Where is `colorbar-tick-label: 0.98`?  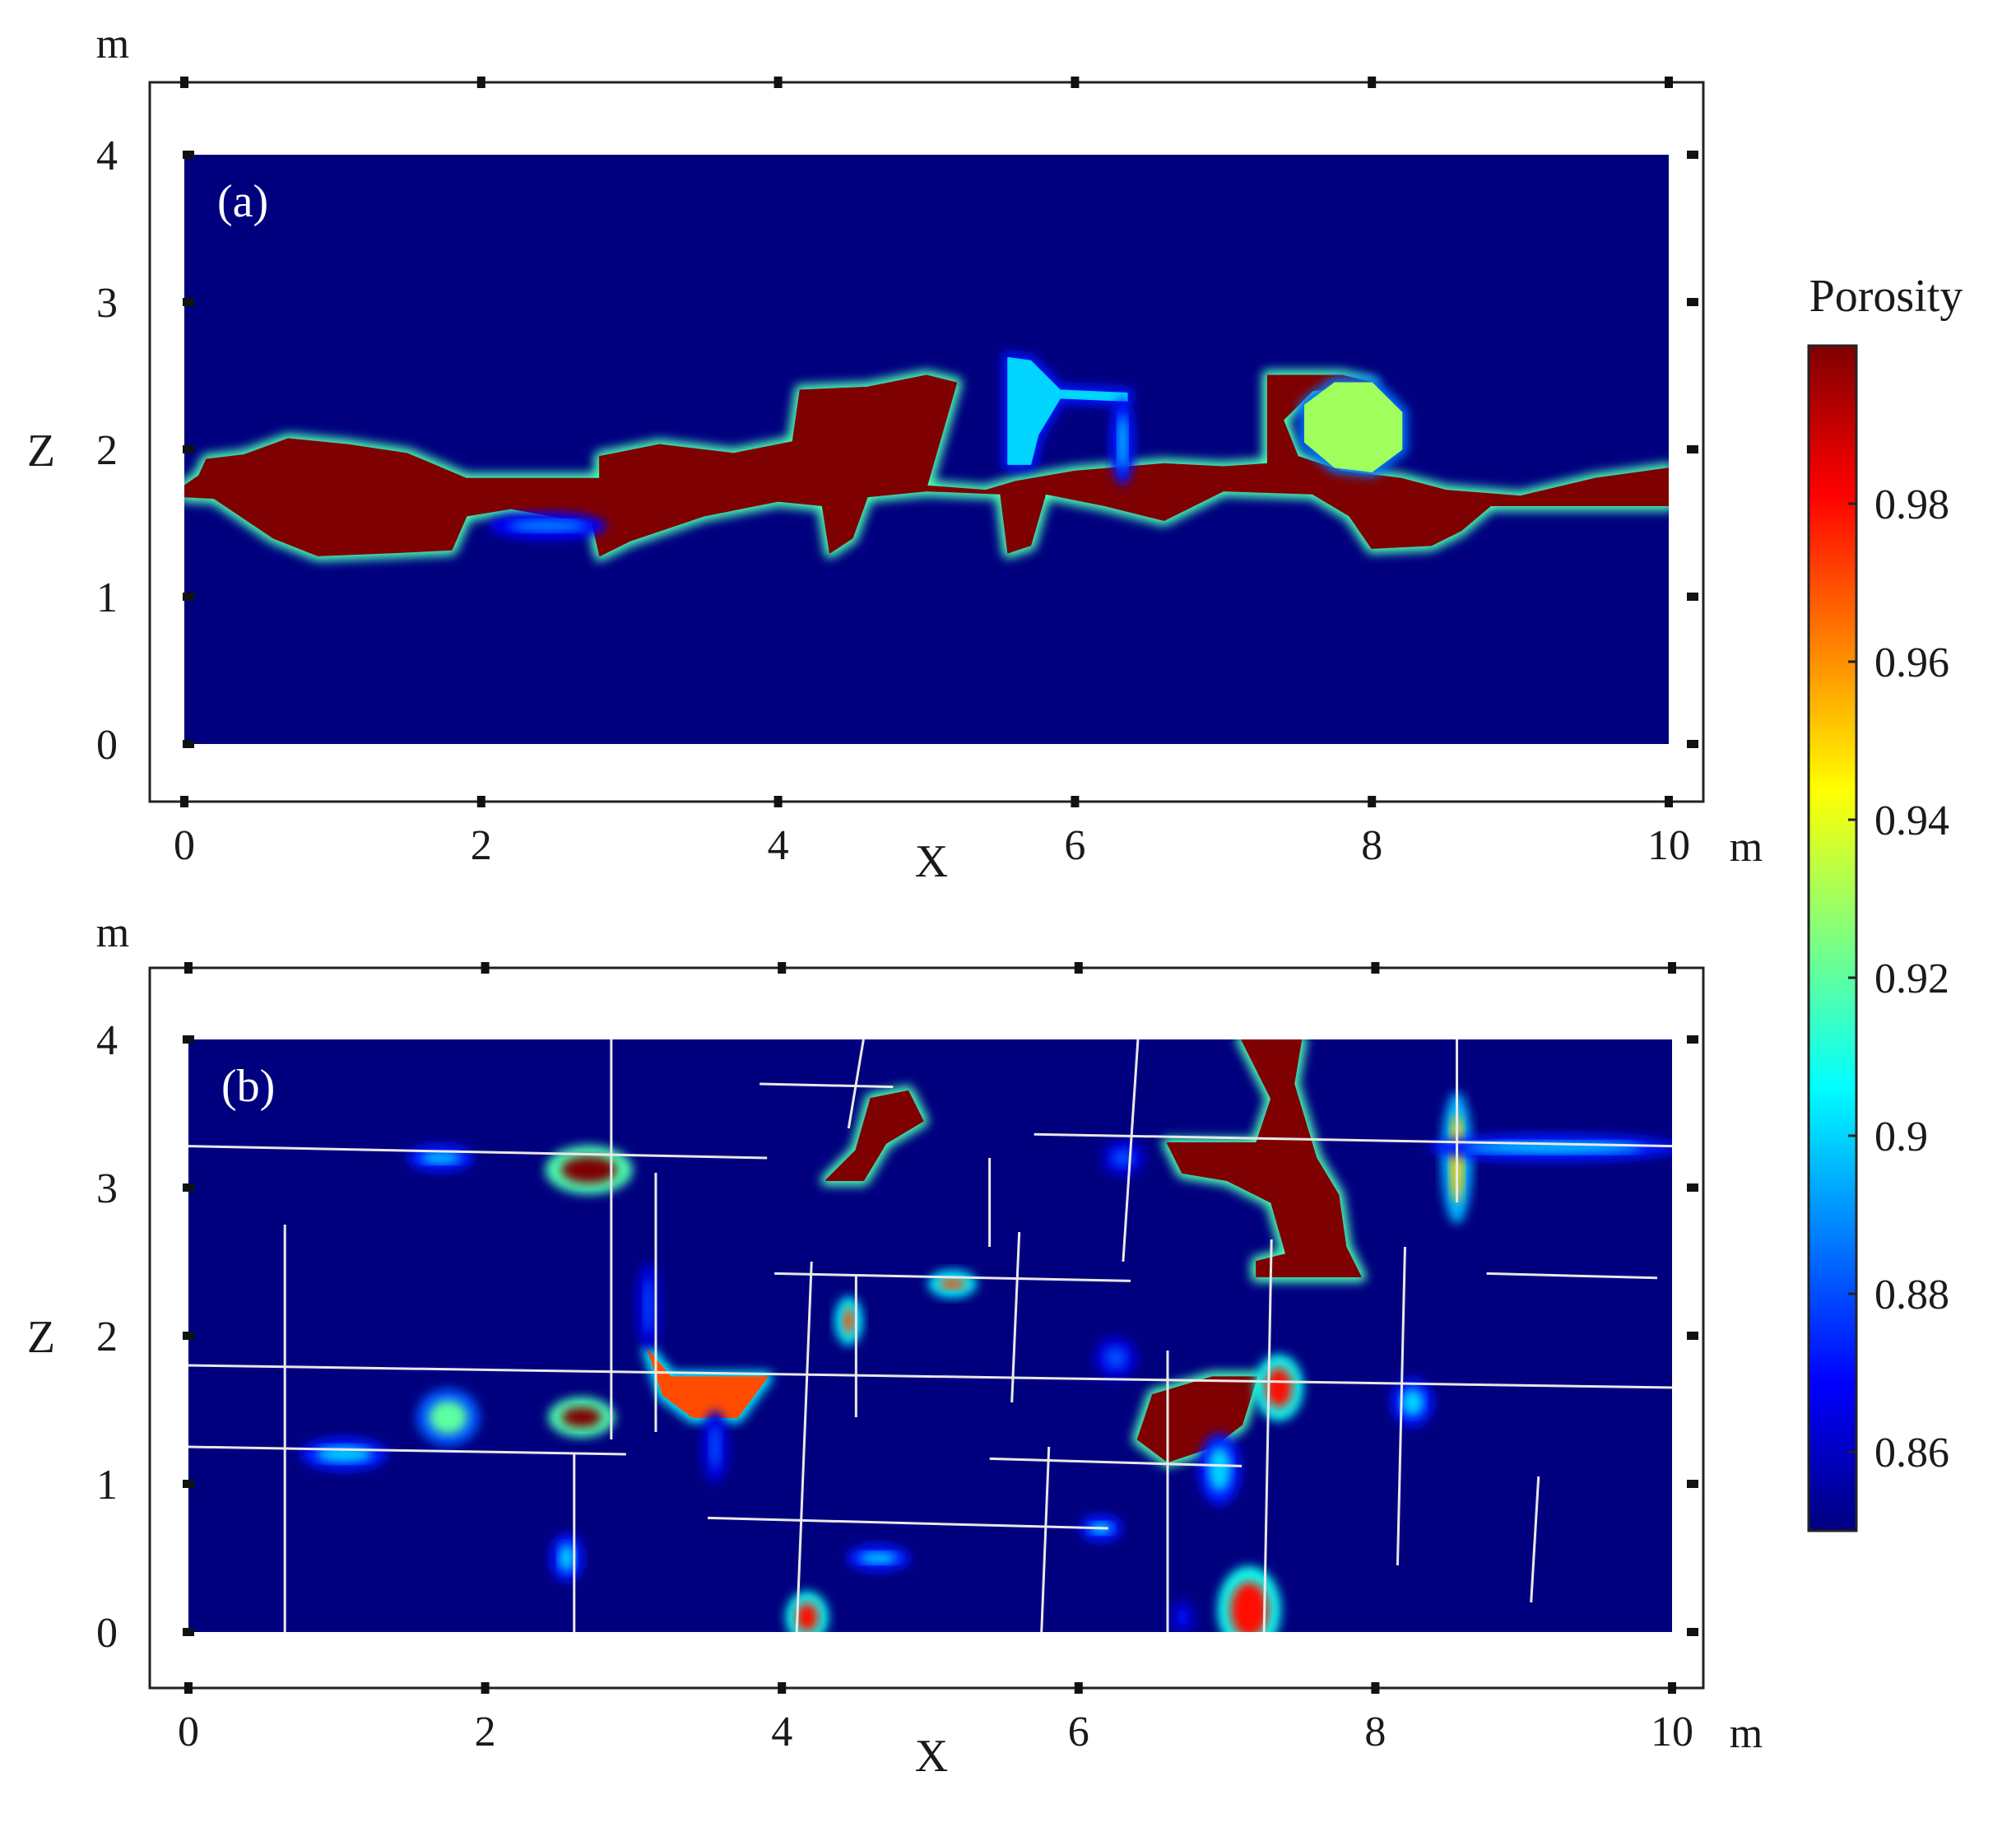
colorbar-tick-label: 0.98 is located at coordinates (1911, 504).